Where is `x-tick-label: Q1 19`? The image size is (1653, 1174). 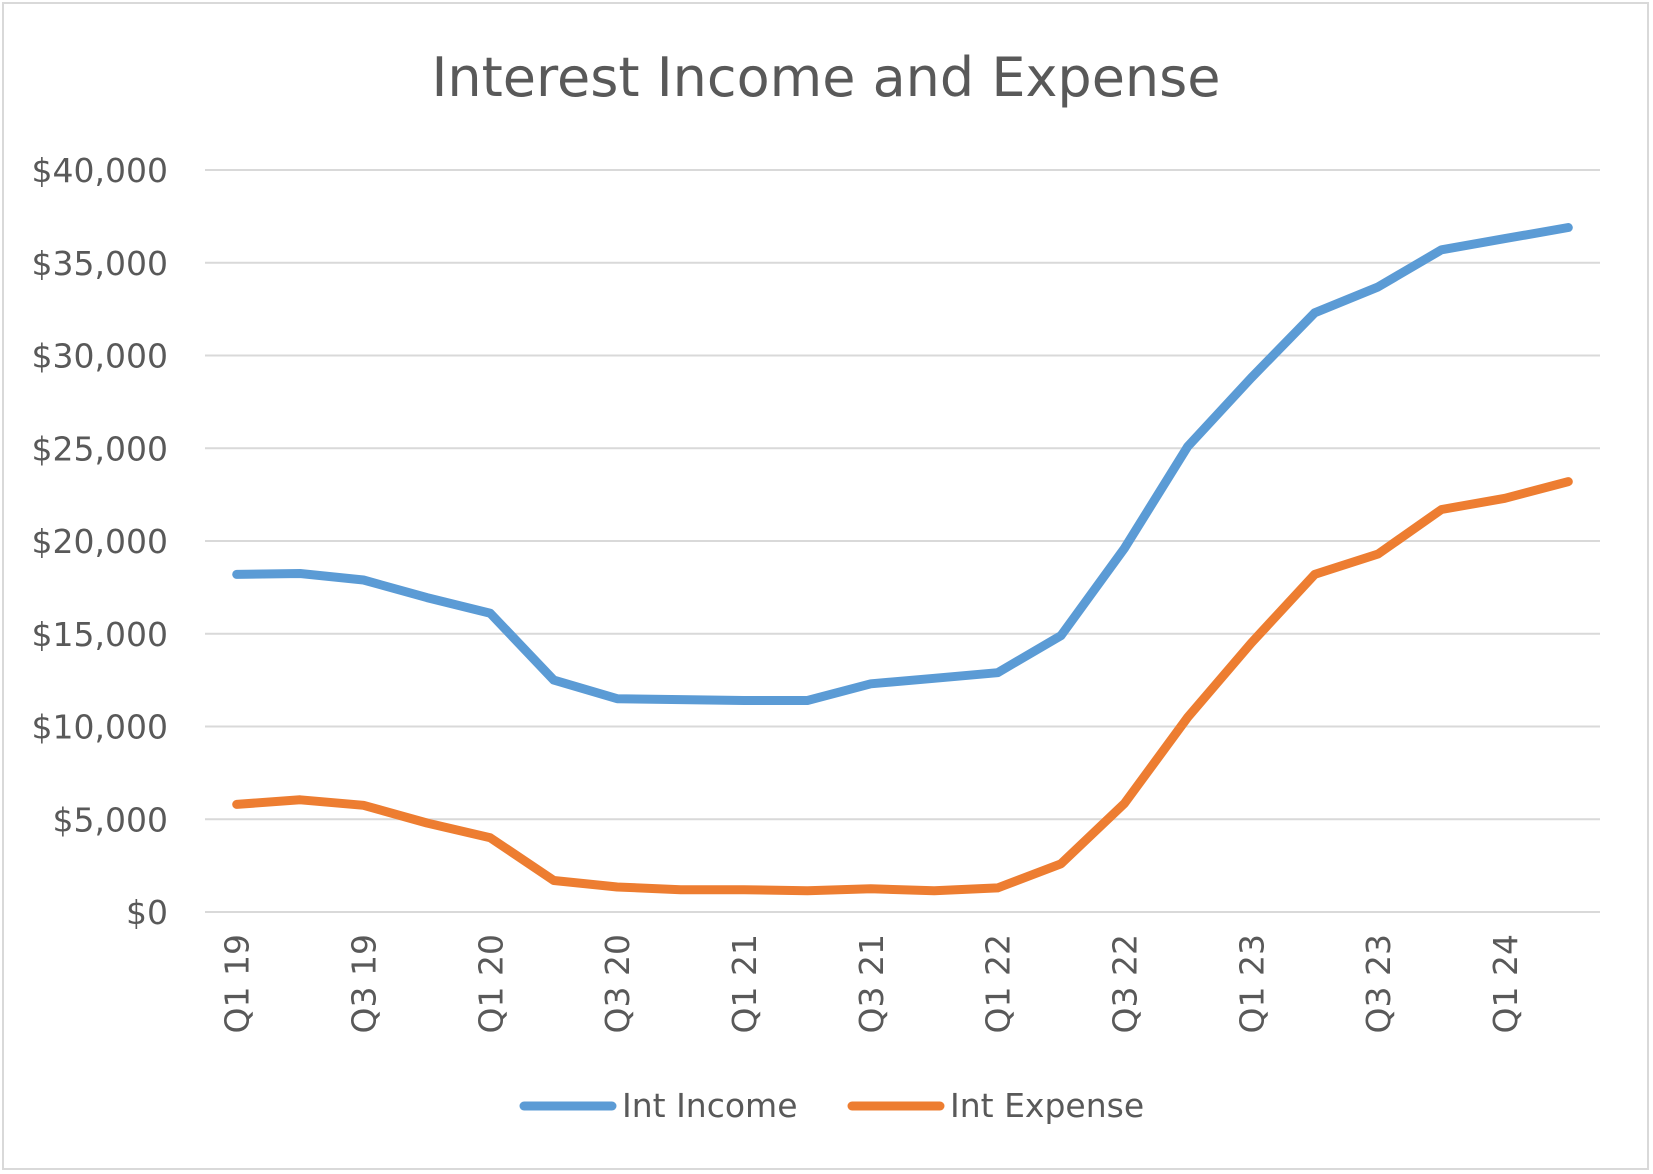
x-tick-label: Q1 19 is located at coordinates (237, 983).